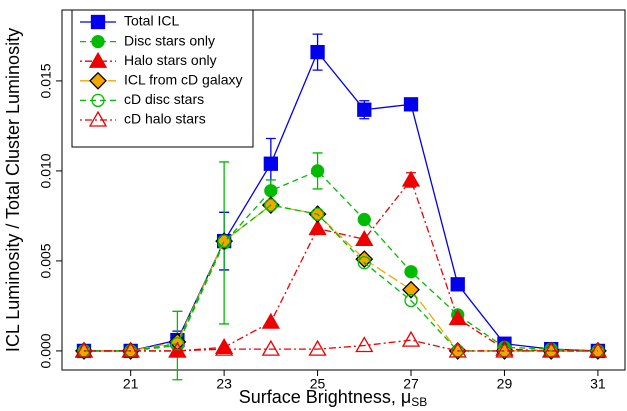 This screenshot has height=411, width=627. I want to click on y-tick-label: 0.005, so click(46, 260).